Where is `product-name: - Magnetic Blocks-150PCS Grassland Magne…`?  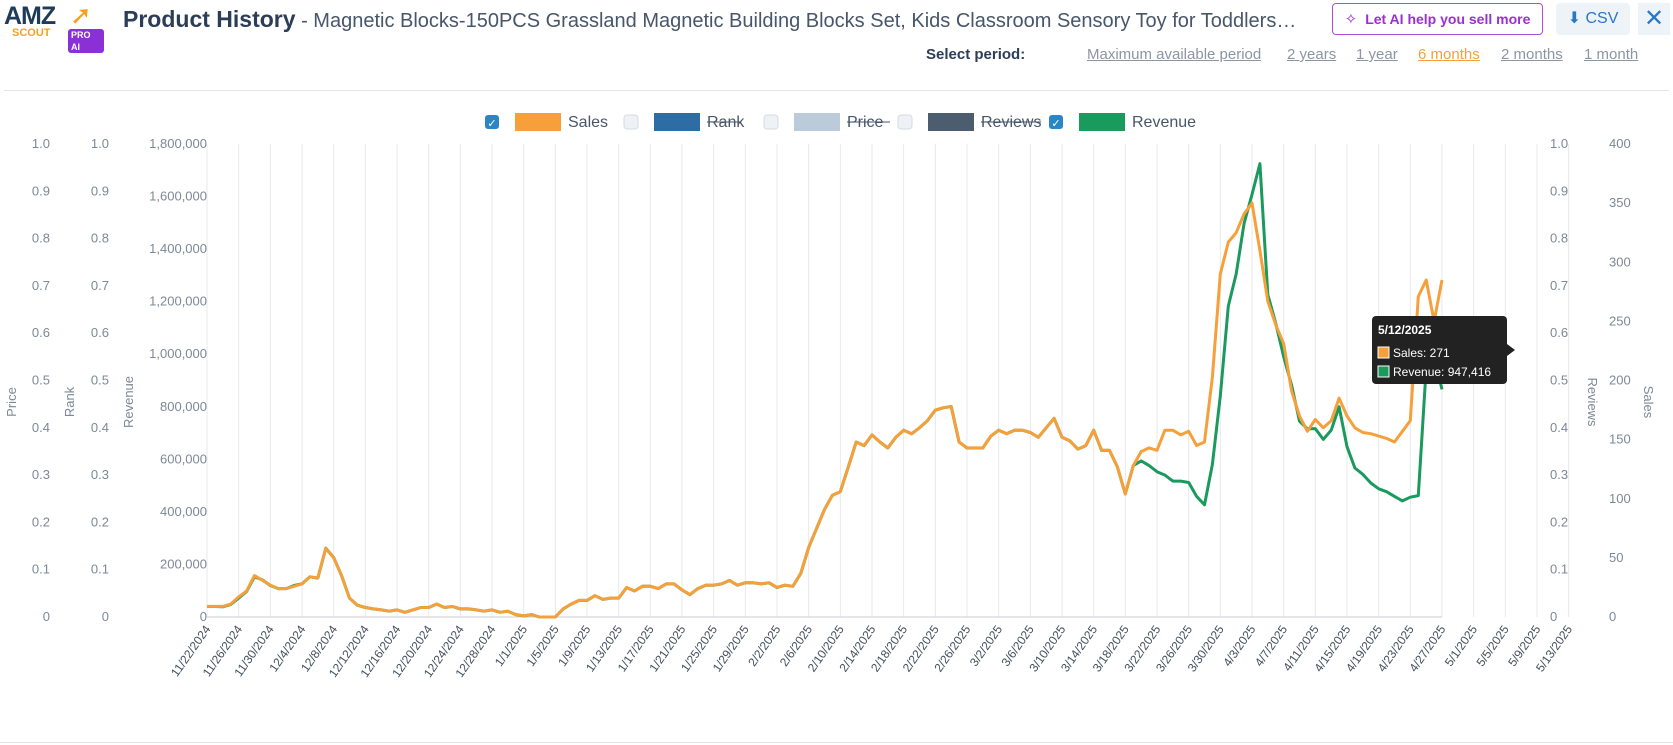
product-name: - Magnetic Blocks-150PCS Grassland Magne… is located at coordinates (796, 21).